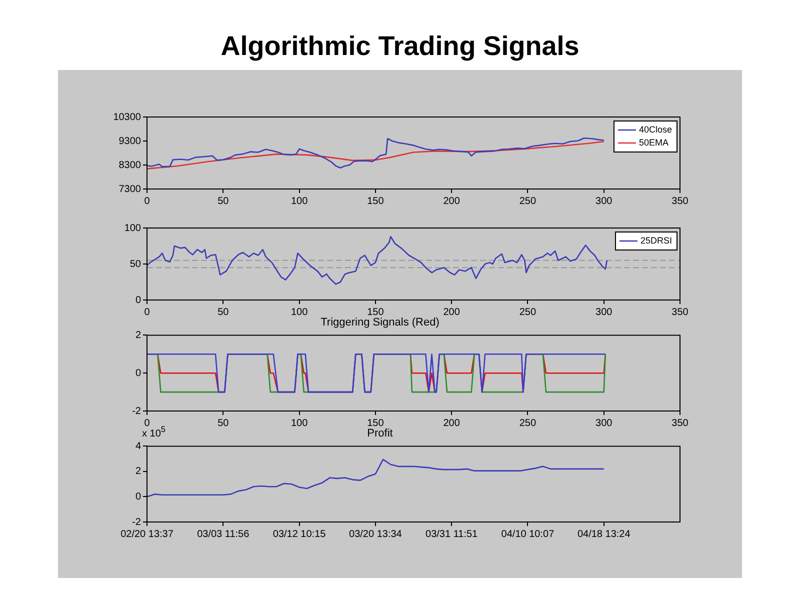  I want to click on y-tick-label: 8300, so click(130, 165).